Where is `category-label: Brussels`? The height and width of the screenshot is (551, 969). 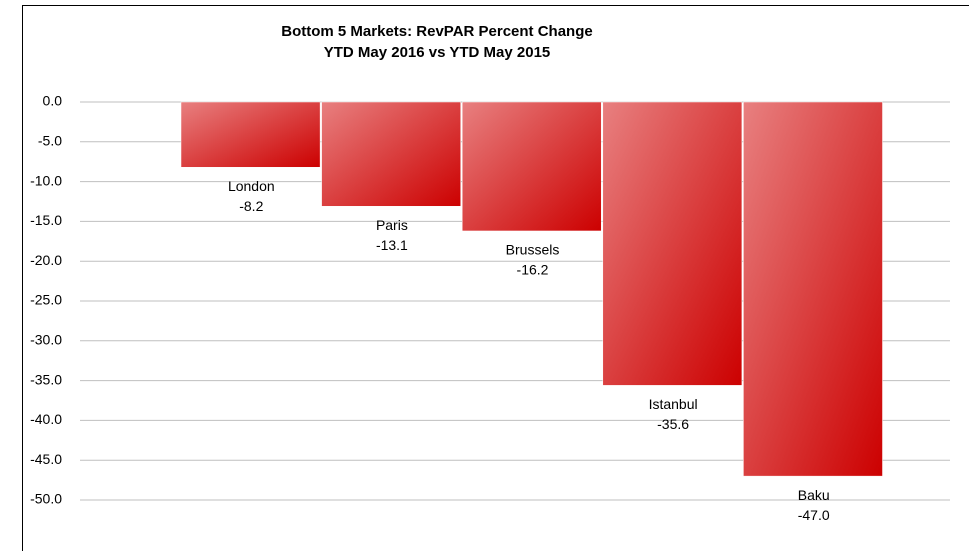
category-label: Brussels is located at coordinates (533, 250).